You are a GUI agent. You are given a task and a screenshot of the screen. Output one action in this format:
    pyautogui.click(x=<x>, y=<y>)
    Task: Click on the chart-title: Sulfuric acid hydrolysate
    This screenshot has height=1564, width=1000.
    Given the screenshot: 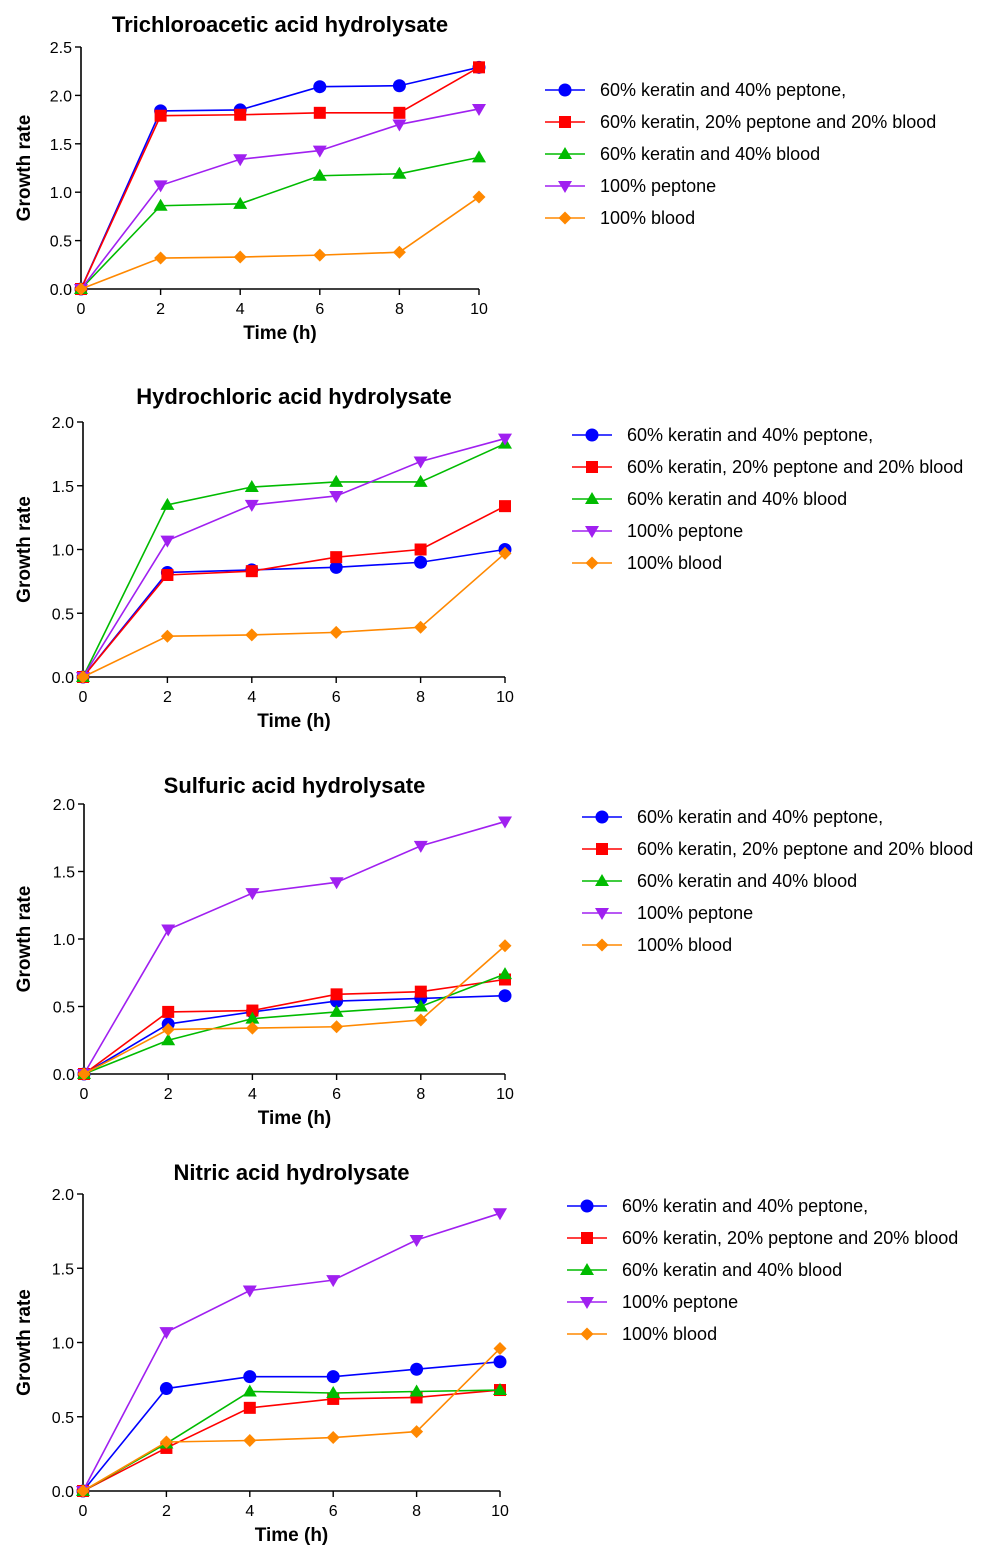 What is the action you would take?
    pyautogui.click(x=295, y=785)
    